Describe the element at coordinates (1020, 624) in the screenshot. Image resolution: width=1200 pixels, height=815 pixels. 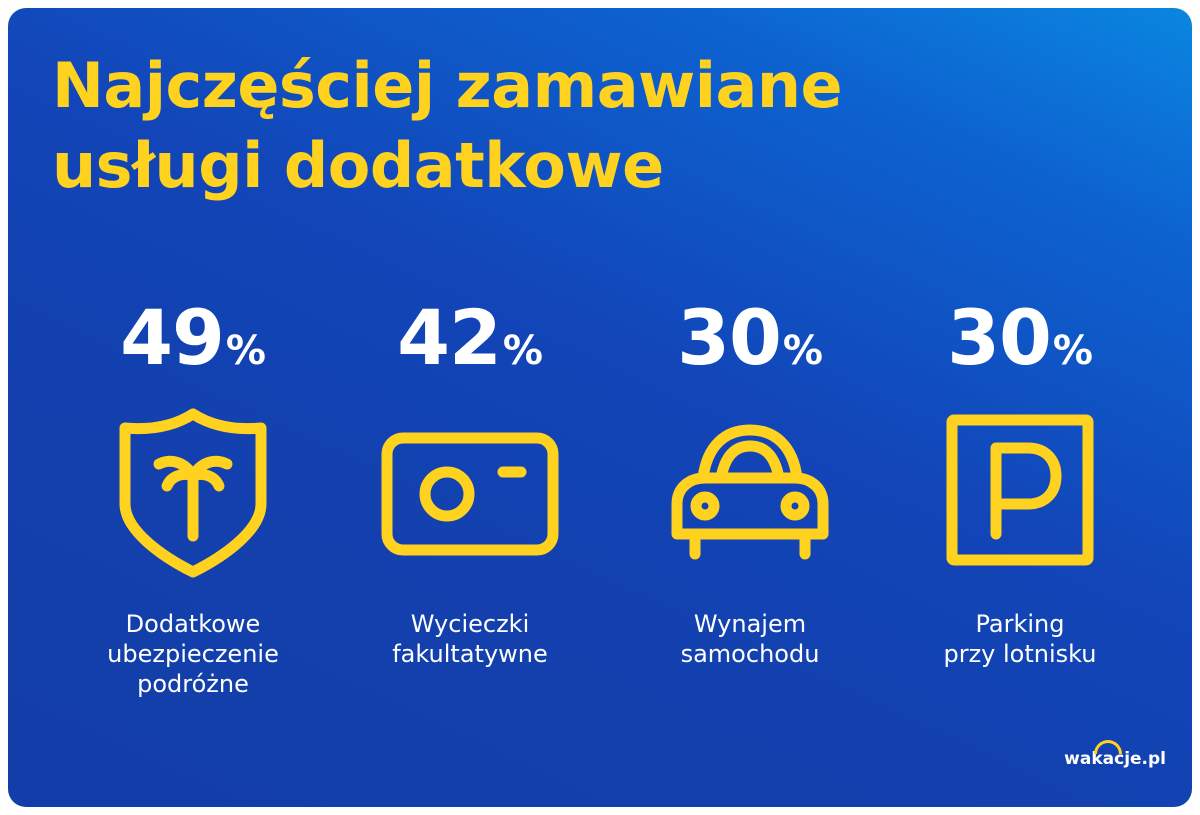
I see `label-line: Parking` at that location.